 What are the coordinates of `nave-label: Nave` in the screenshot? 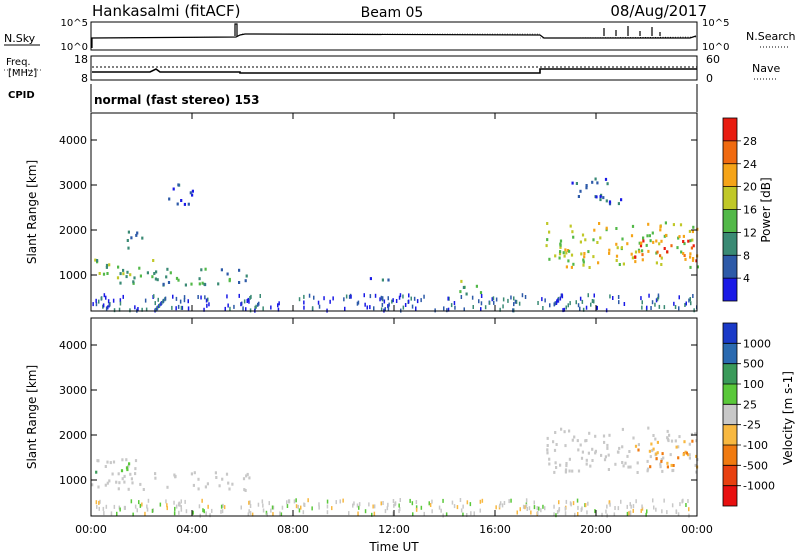 It's located at (766, 68).